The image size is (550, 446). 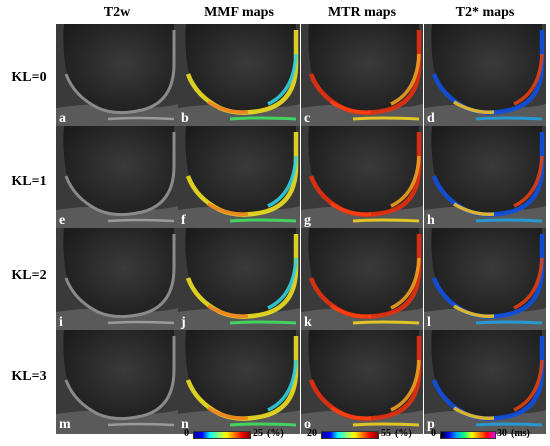 What do you see at coordinates (183, 322) in the screenshot?
I see `panel-letter: j` at bounding box center [183, 322].